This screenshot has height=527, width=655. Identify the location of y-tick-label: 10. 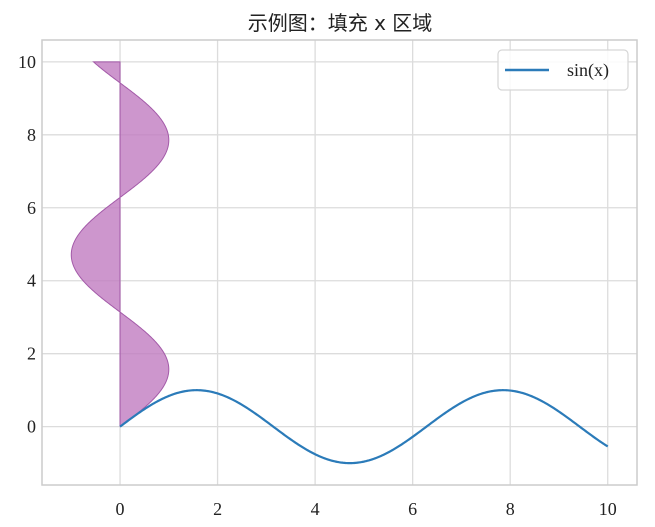
(27, 62).